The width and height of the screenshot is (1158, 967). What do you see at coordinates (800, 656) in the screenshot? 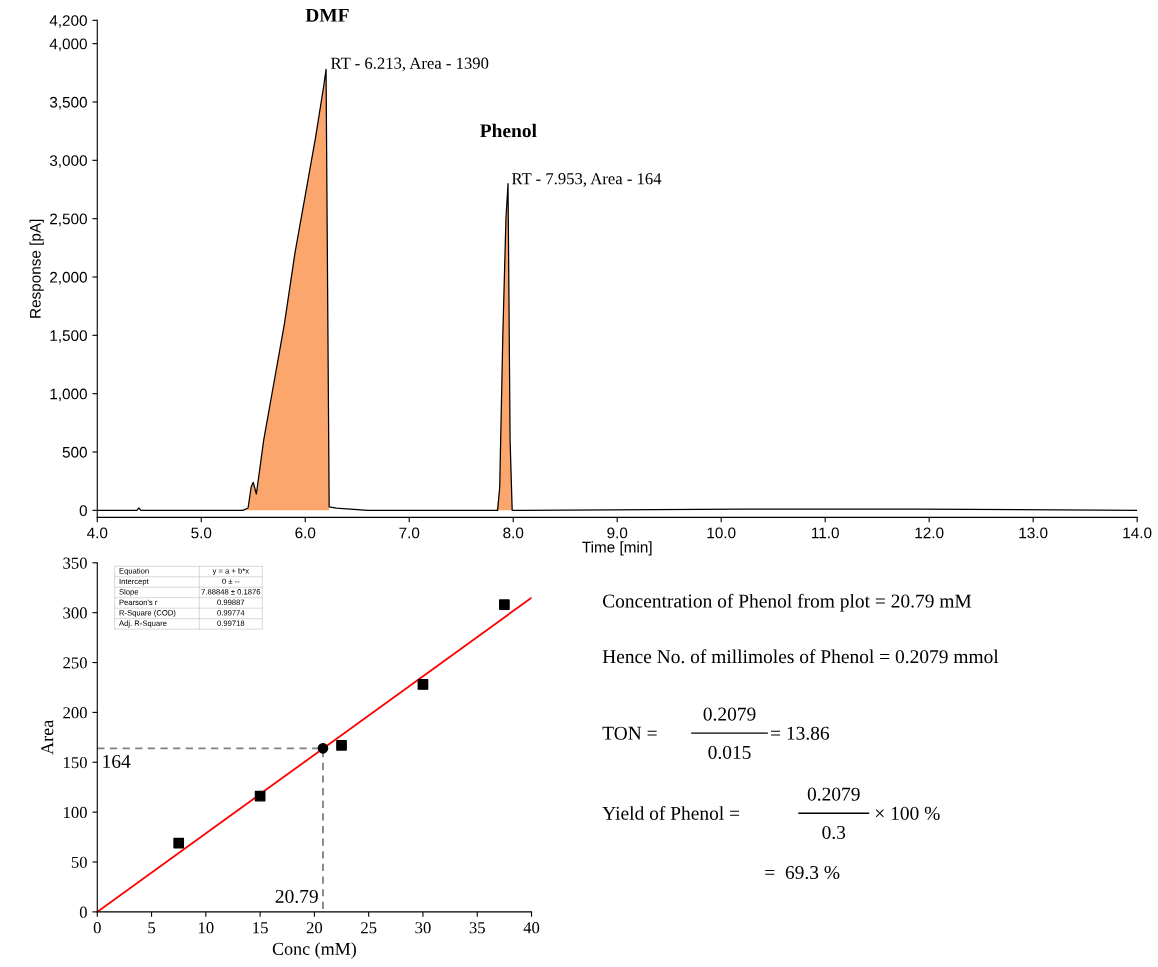
I see `text: Hence No. of millimoles of Phenol = 0.2079 mmol` at bounding box center [800, 656].